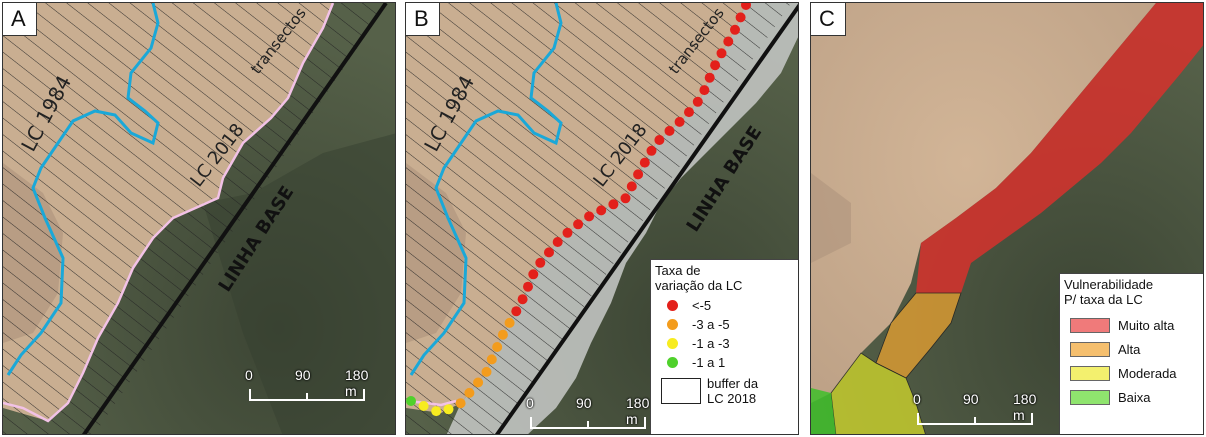 The image size is (1206, 437). Describe the element at coordinates (733, 383) in the screenshot. I see `legend-buffer-line1: buffer da` at that location.